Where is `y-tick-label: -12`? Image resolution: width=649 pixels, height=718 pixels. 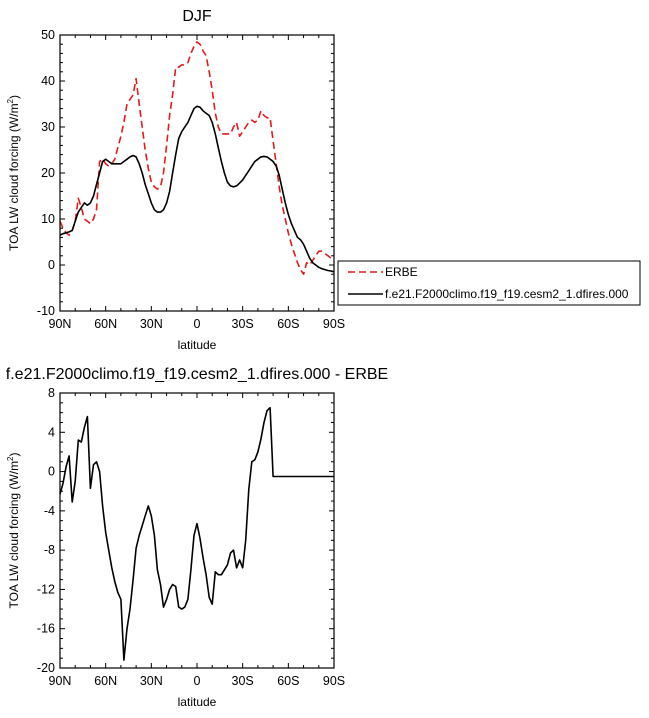 y-tick-label: -12 is located at coordinates (46, 589).